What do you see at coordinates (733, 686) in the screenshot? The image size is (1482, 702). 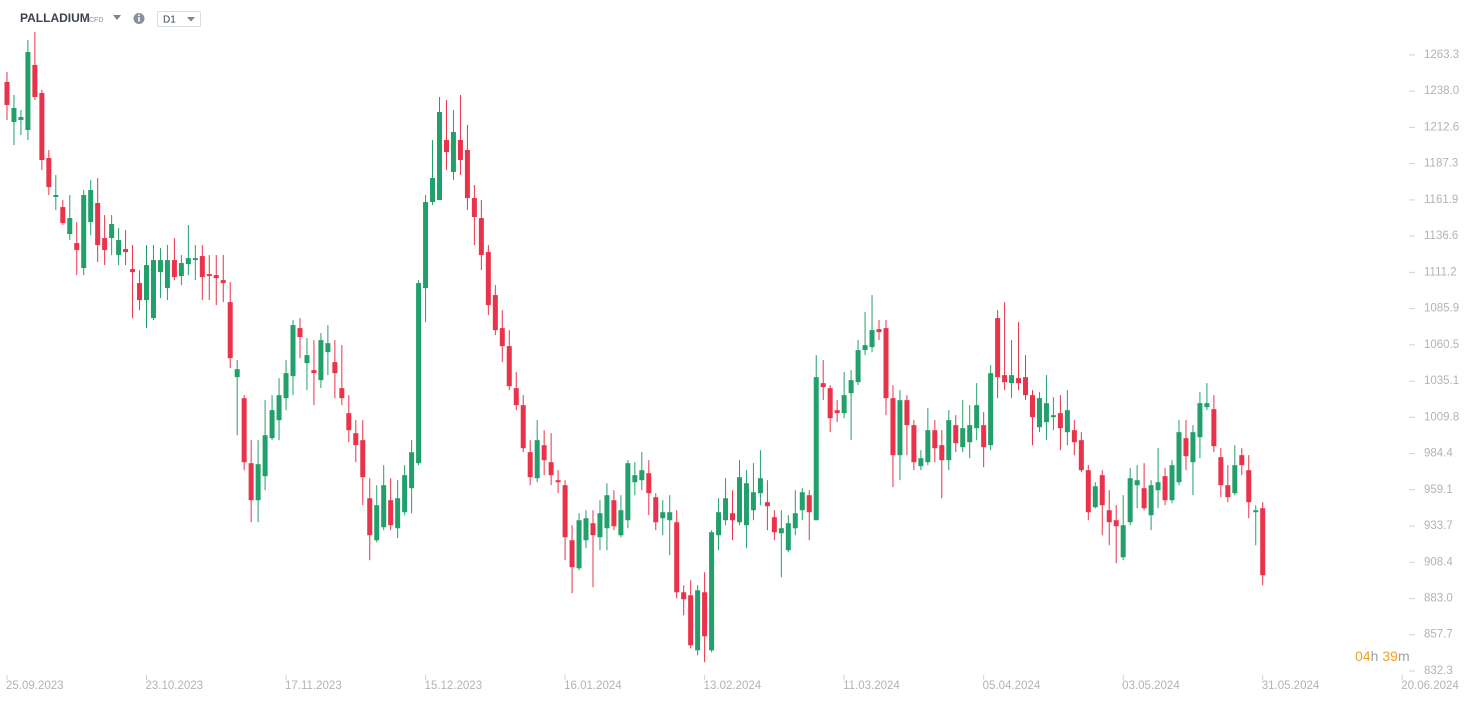 I see `x-tick-label: 13.02.2024` at bounding box center [733, 686].